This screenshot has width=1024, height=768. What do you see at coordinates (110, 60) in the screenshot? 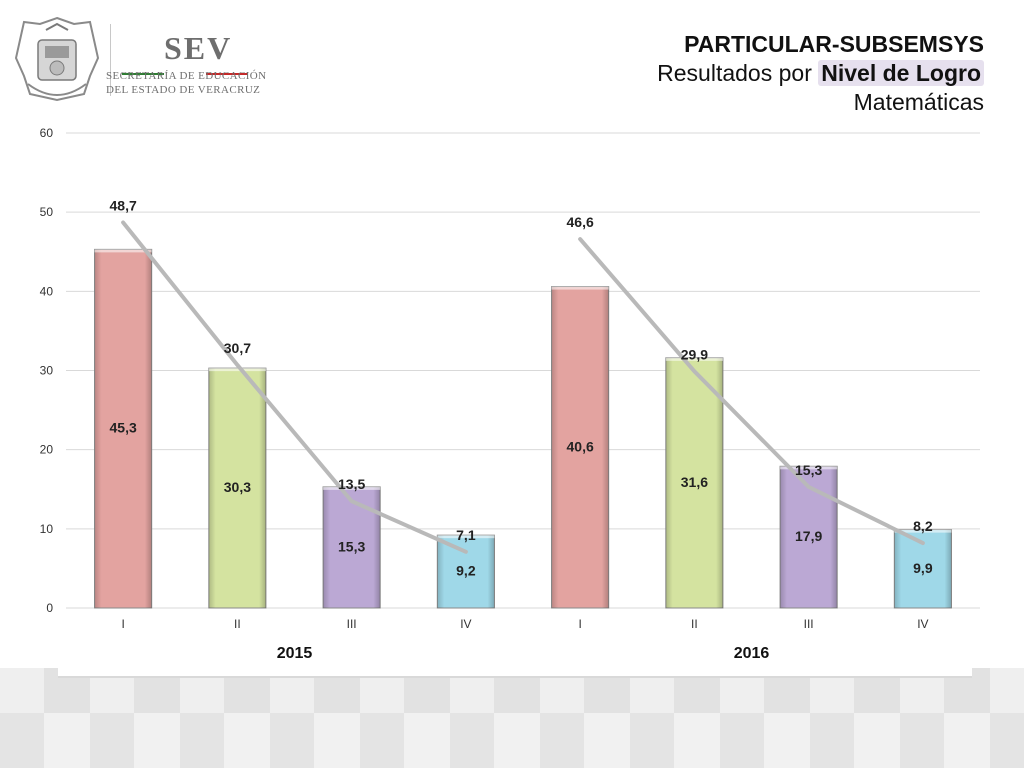
I see `logo-divider` at bounding box center [110, 60].